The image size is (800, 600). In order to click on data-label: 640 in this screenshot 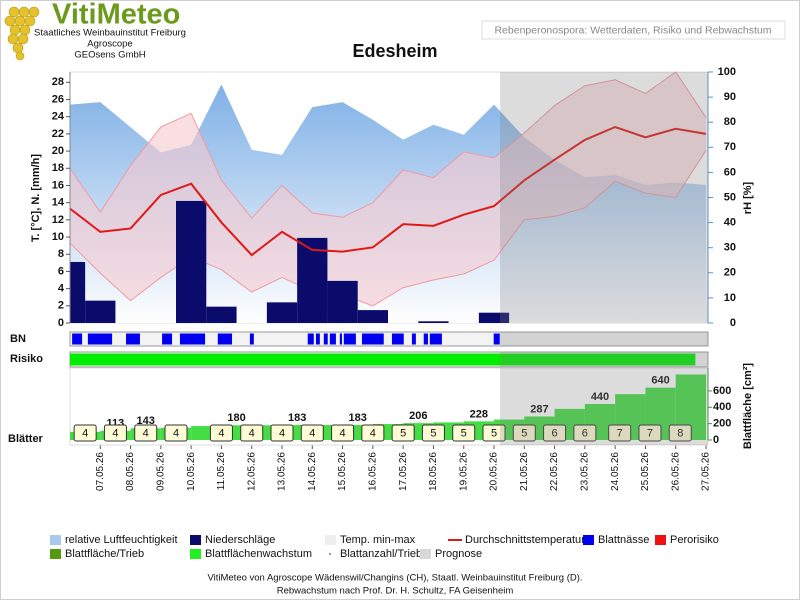, I will do `click(660, 381)`.